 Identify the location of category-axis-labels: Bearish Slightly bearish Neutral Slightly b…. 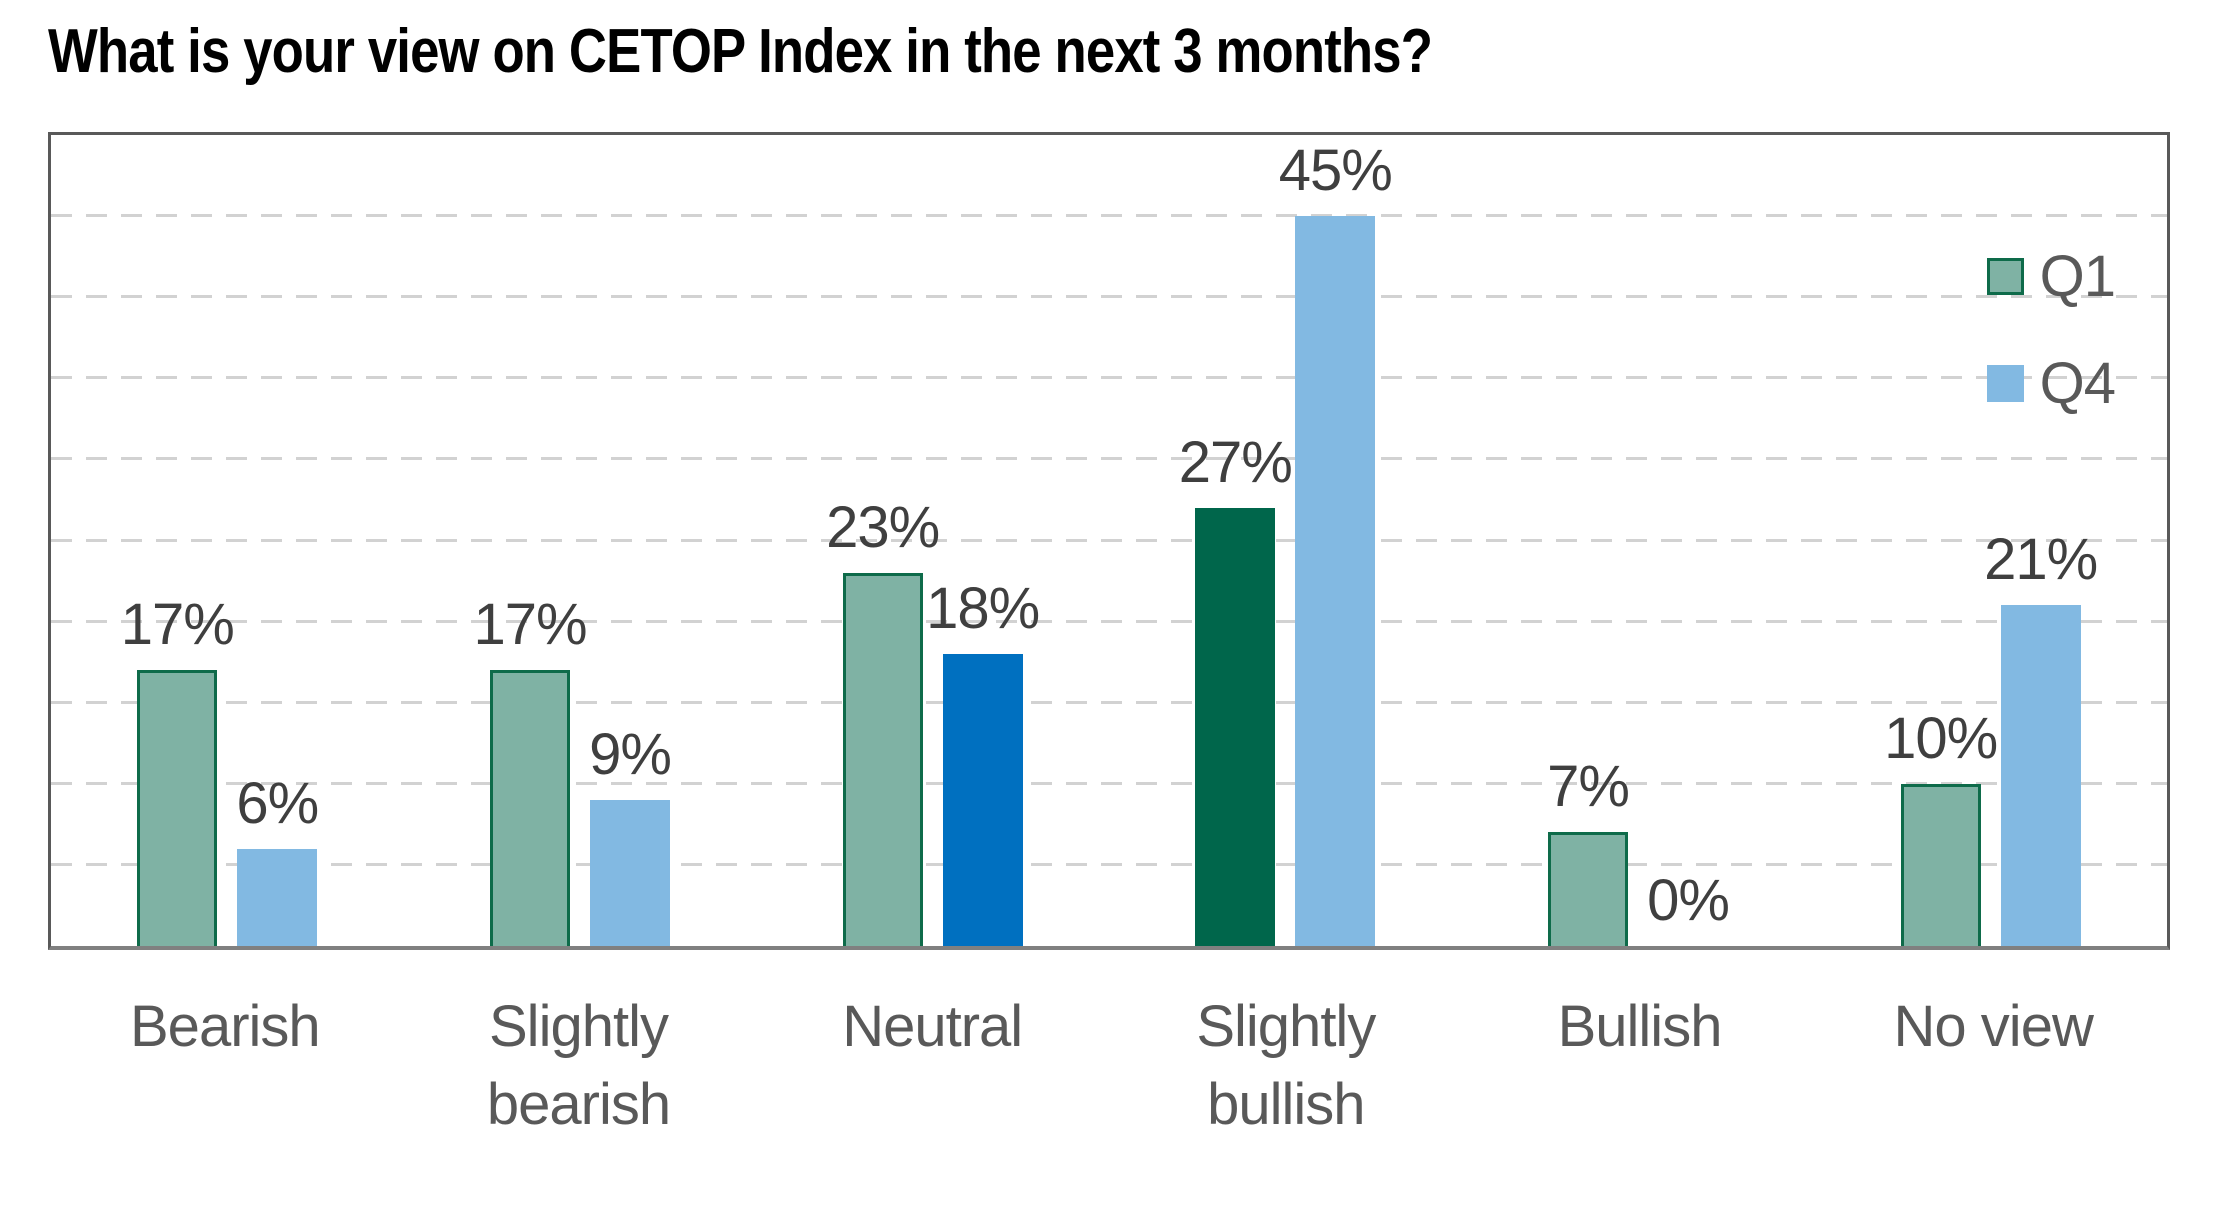
(1109, 1066).